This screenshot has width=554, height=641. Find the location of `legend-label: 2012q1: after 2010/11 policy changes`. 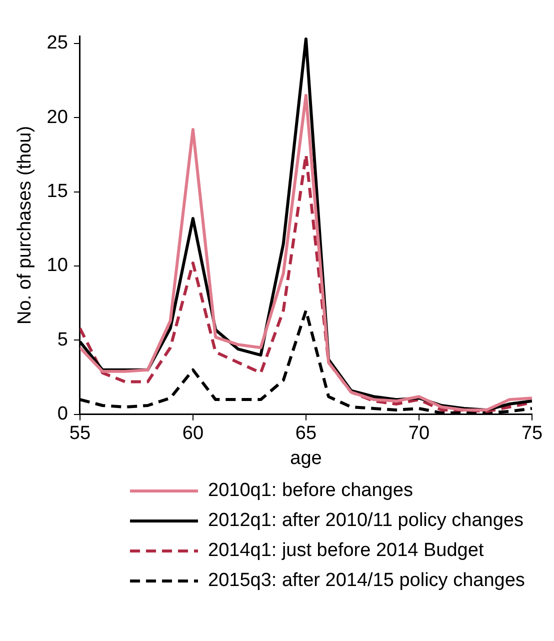

legend-label: 2012q1: after 2010/11 policy changes is located at coordinates (366, 521).